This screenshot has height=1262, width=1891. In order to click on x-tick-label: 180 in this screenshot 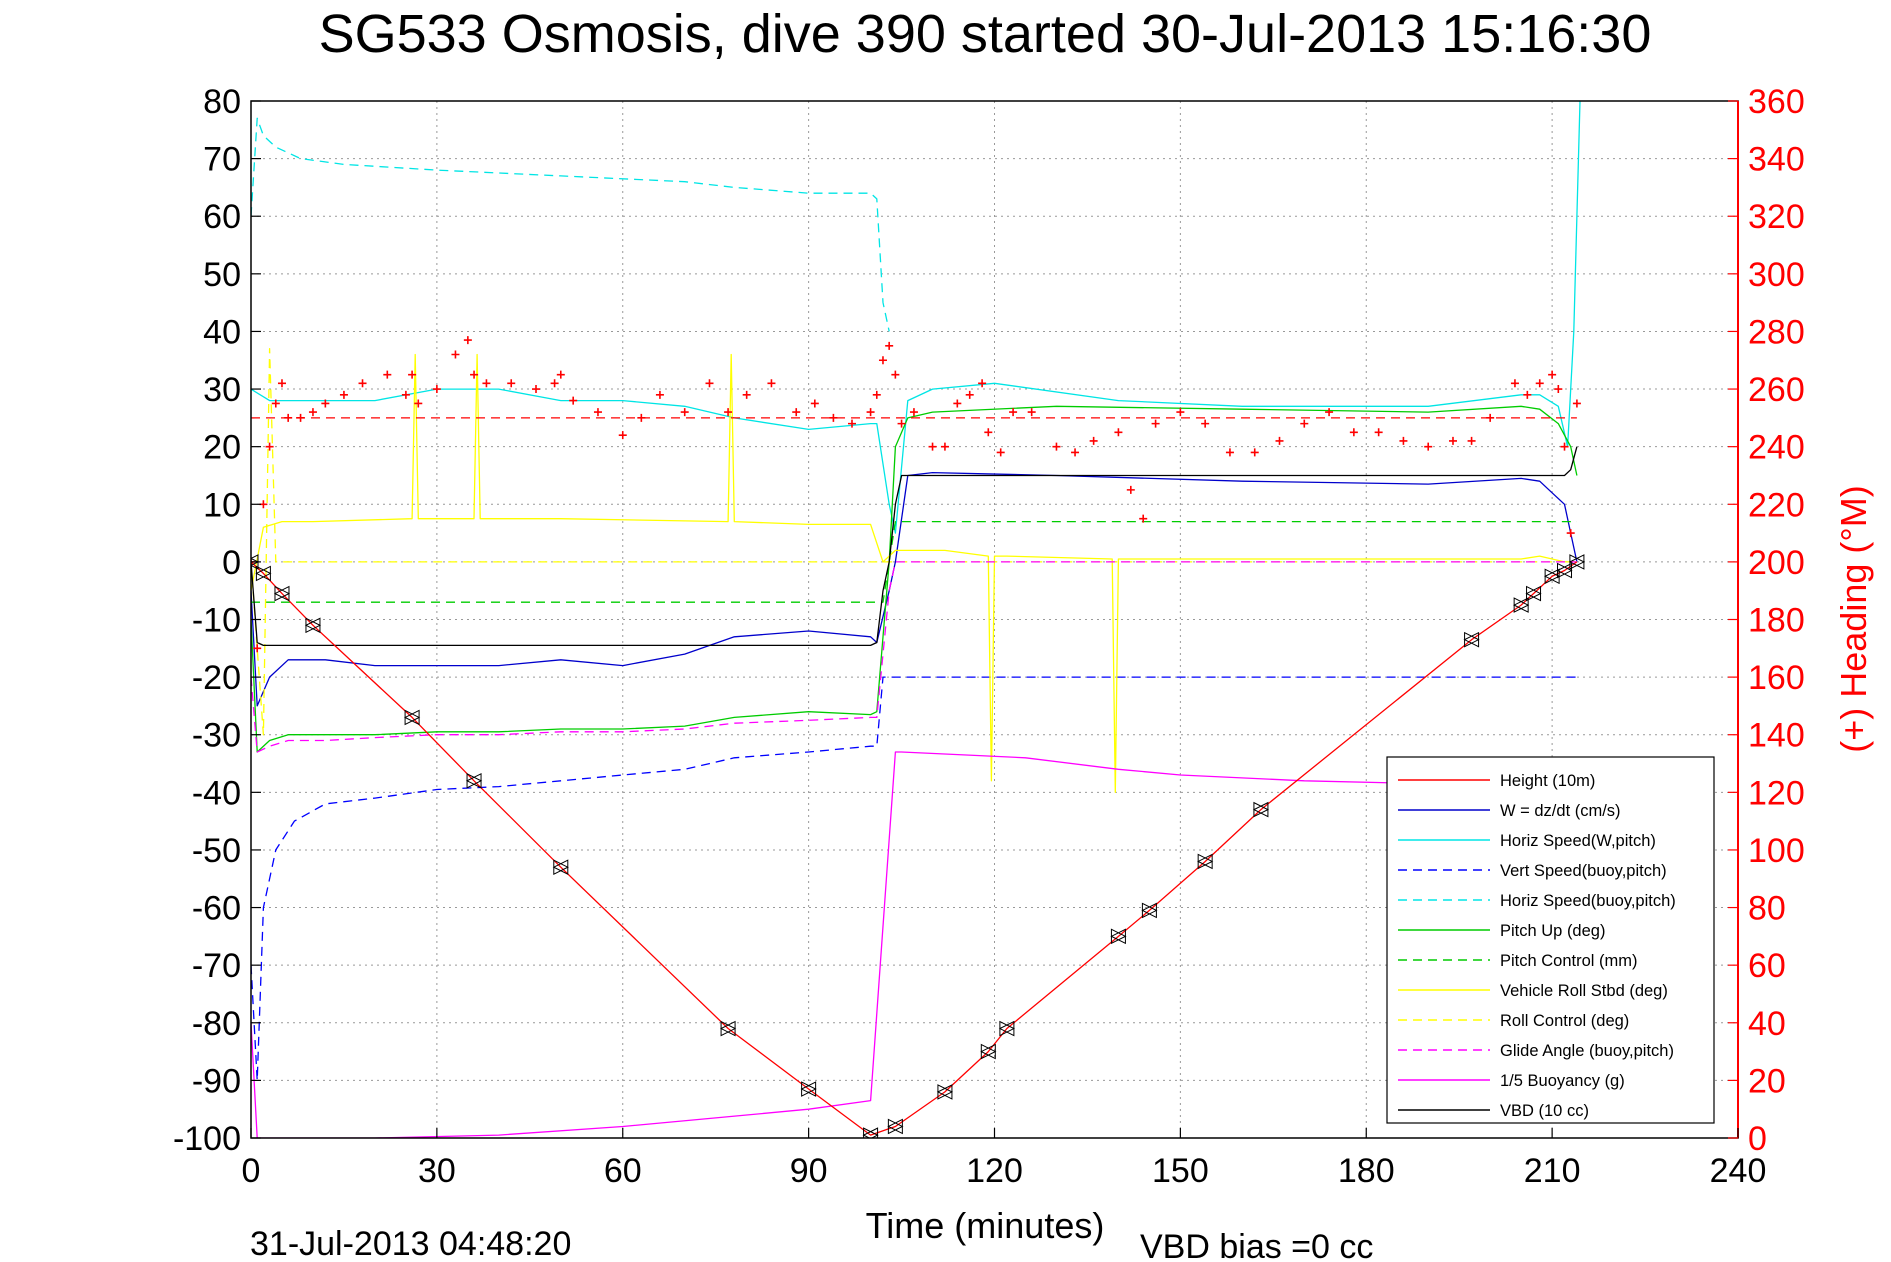, I will do `click(1366, 1171)`.